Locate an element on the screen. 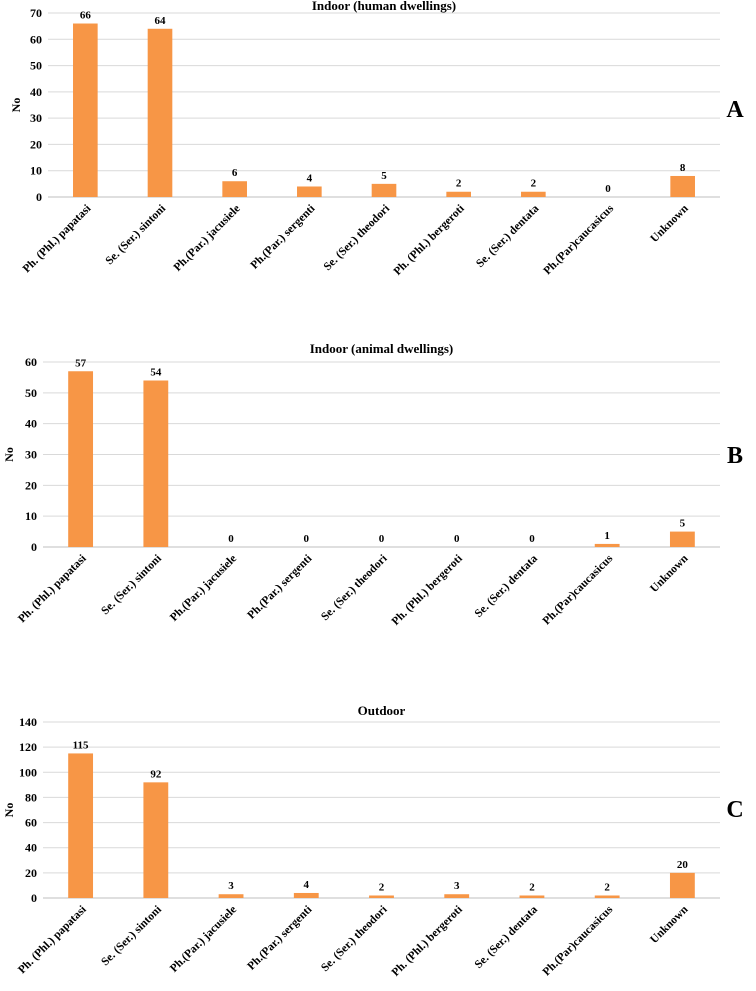 The image size is (756, 991). chart-title: Indoor (human dwellings) is located at coordinates (384, 6).